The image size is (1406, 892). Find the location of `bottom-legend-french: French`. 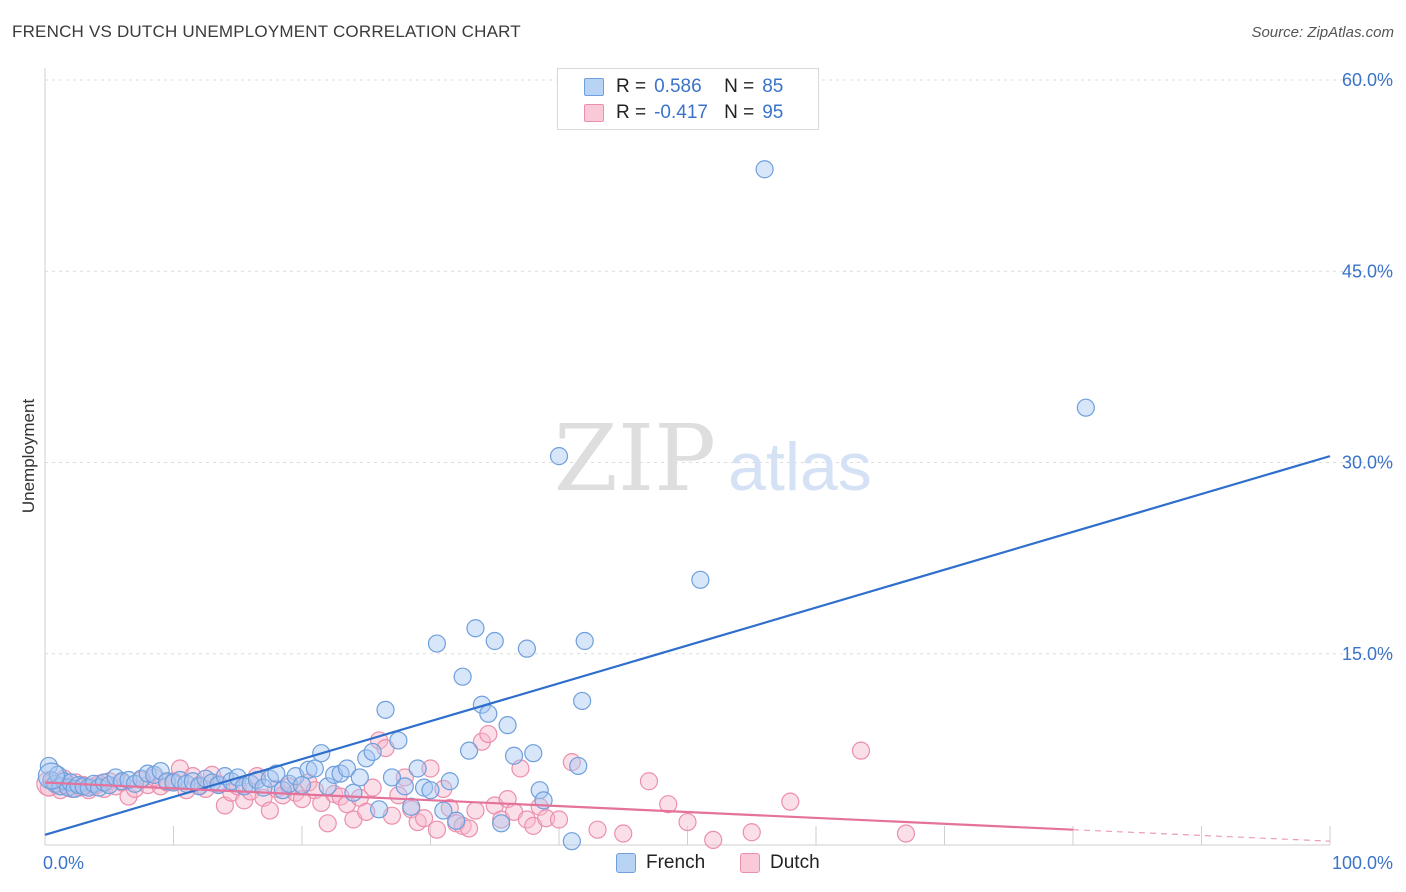

bottom-legend-french: French is located at coordinates (660, 863).